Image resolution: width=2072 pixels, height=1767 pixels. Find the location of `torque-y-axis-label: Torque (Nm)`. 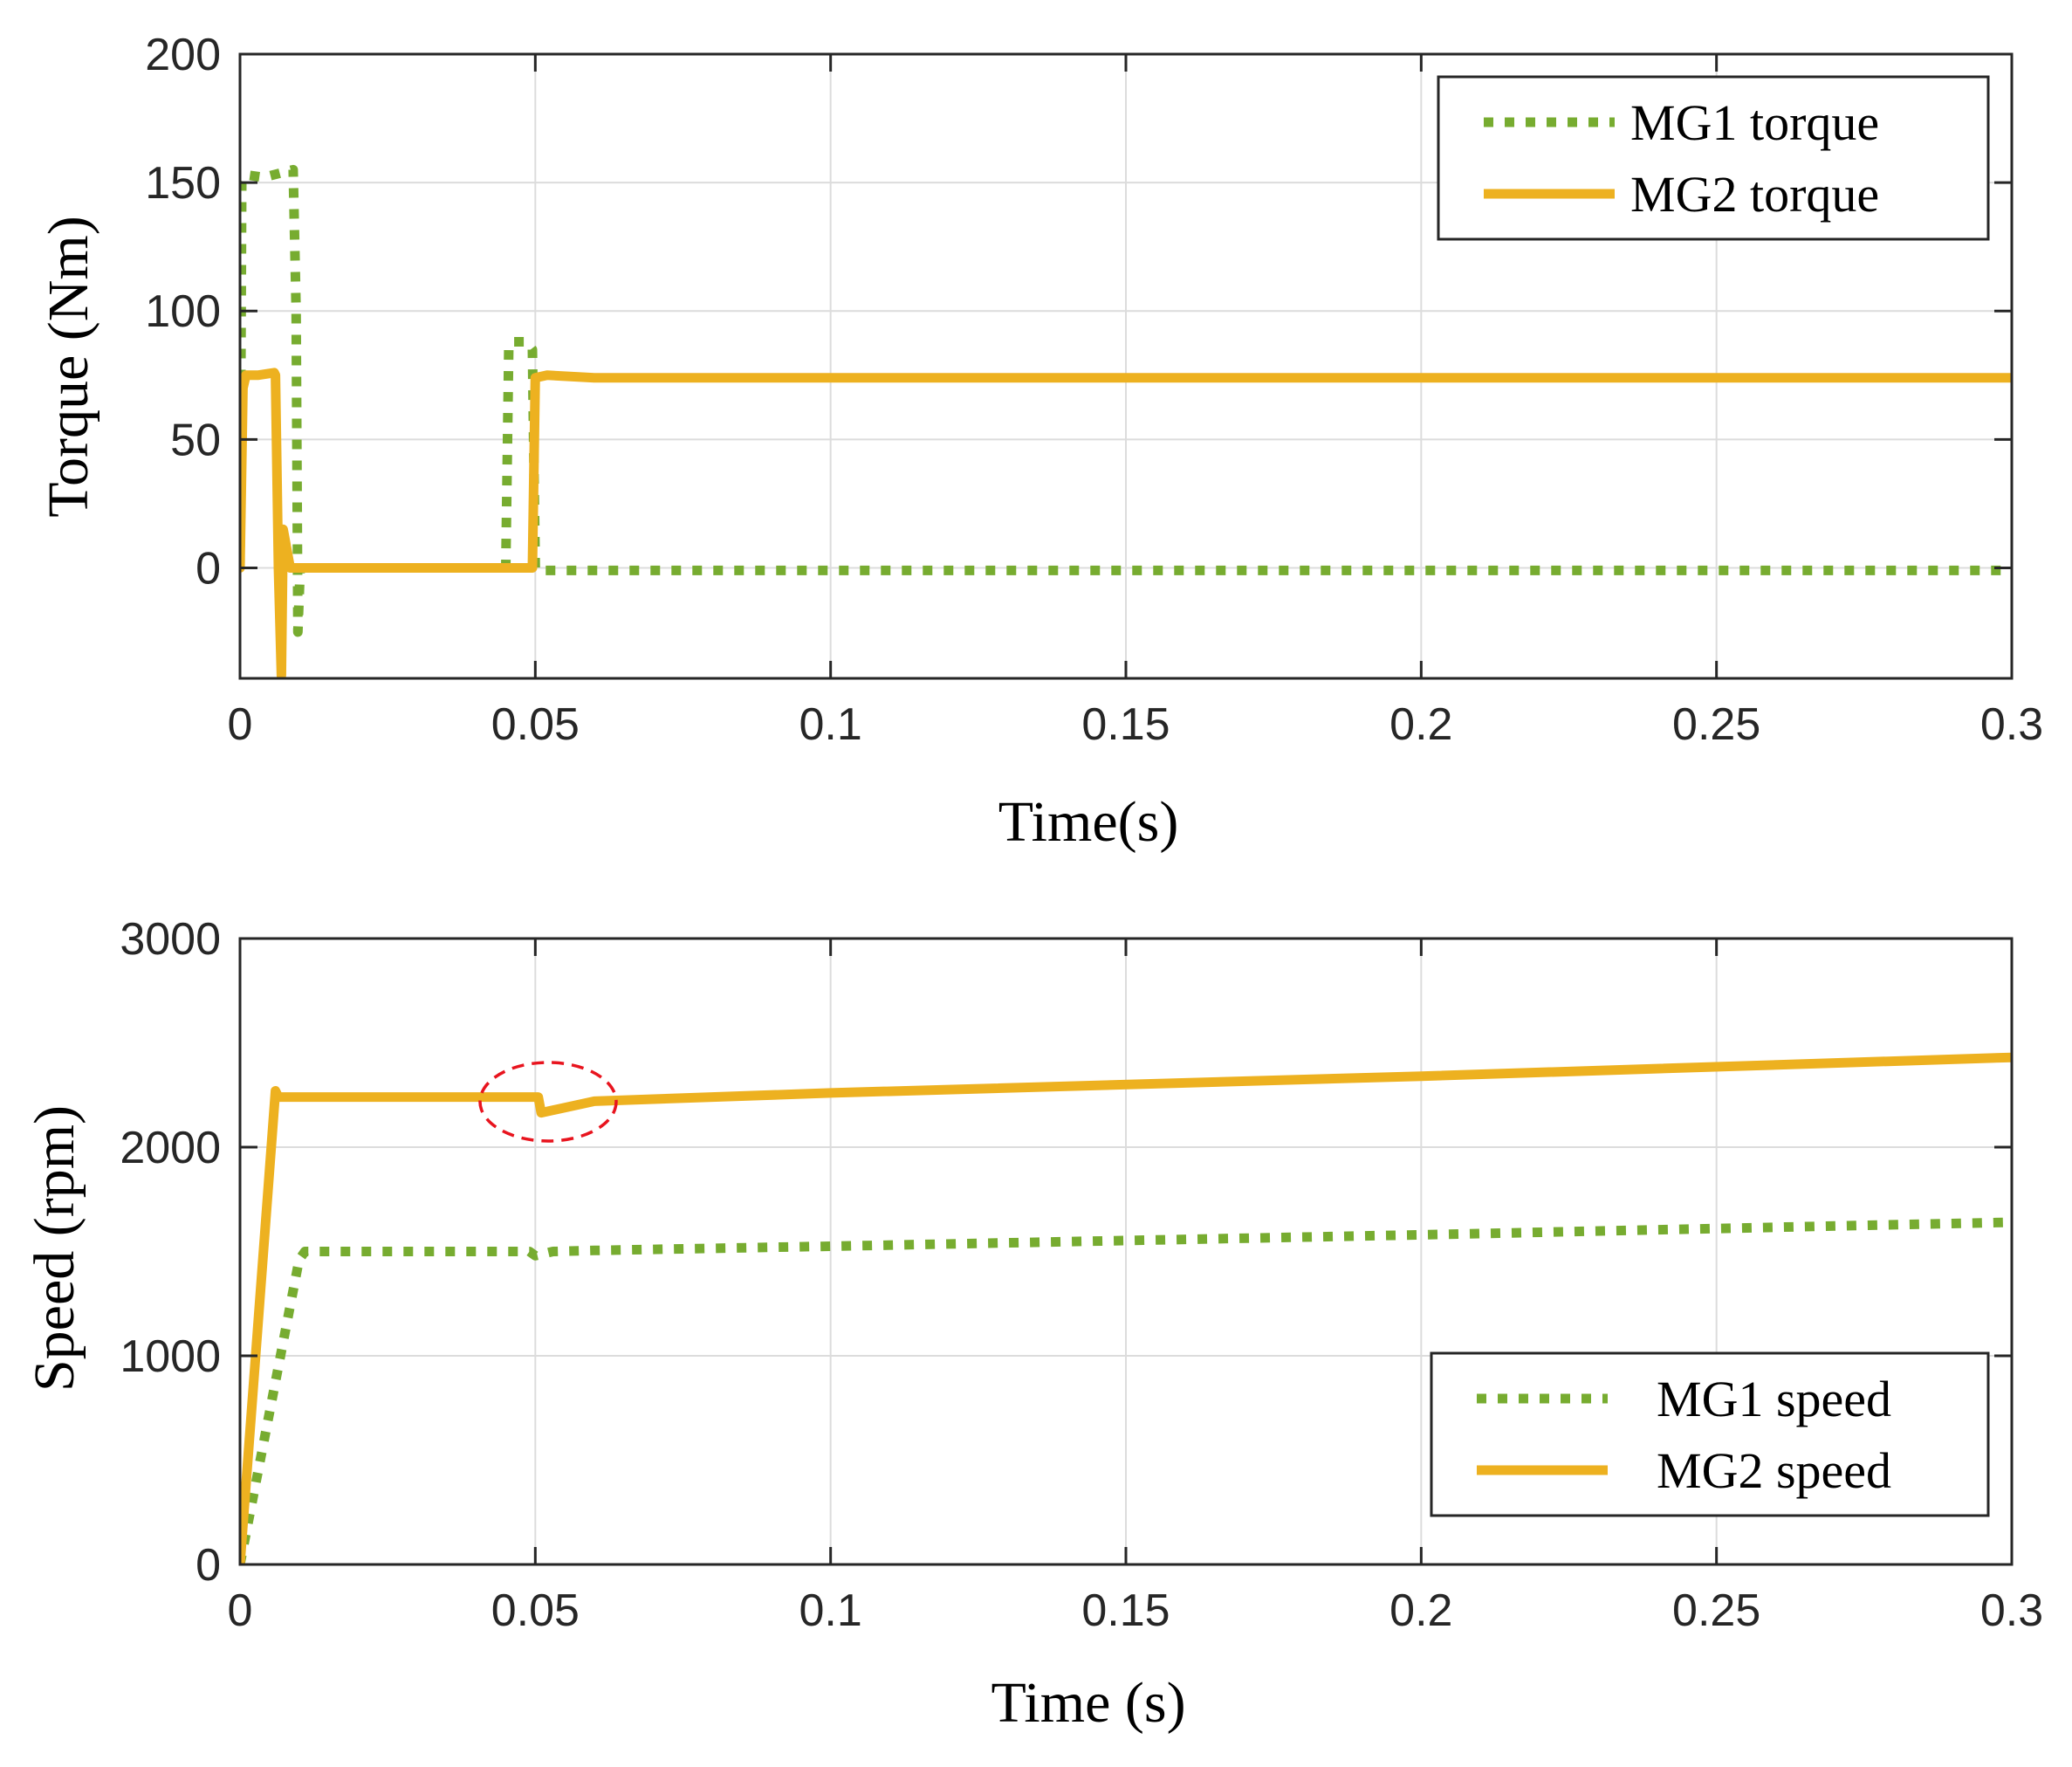

torque-y-axis-label: Torque (Nm) is located at coordinates (68, 366).